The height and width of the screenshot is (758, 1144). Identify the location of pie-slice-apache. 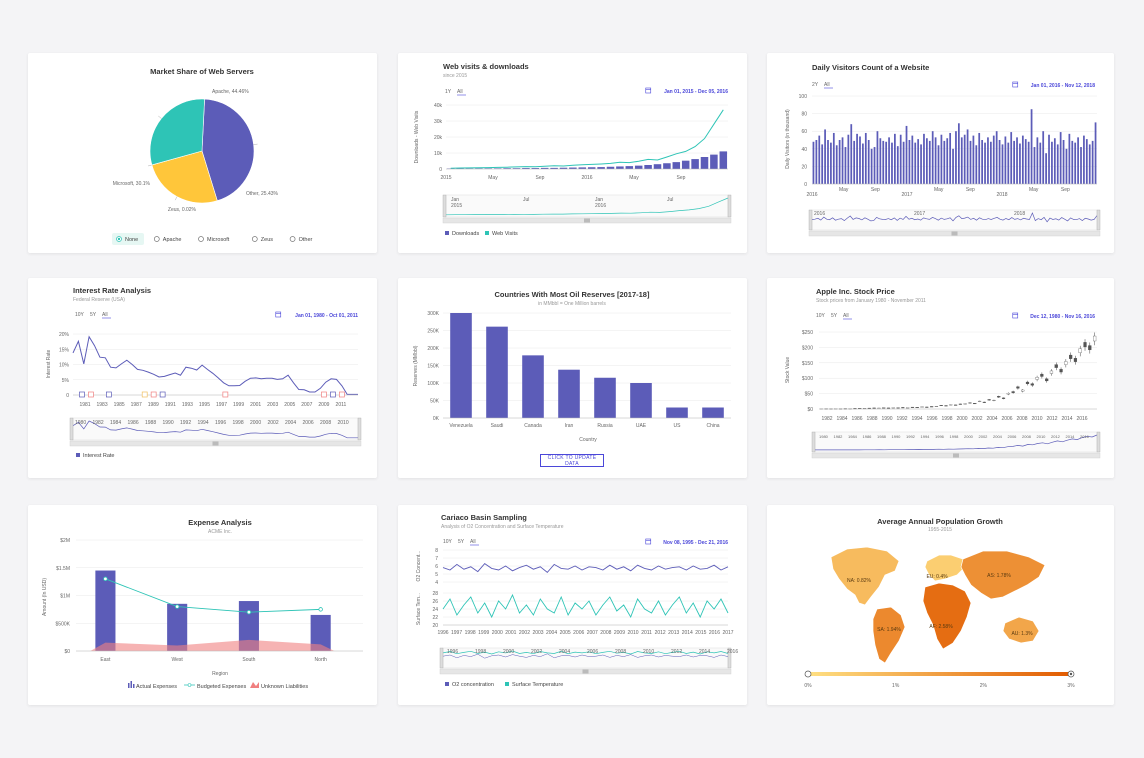
(228, 150).